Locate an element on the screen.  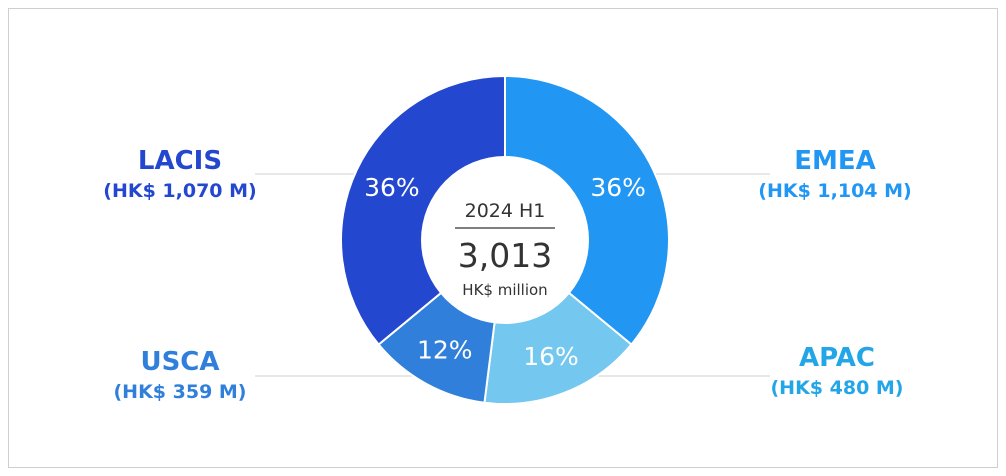
region-amount: (HK$ 480 M) is located at coordinates (837, 388).